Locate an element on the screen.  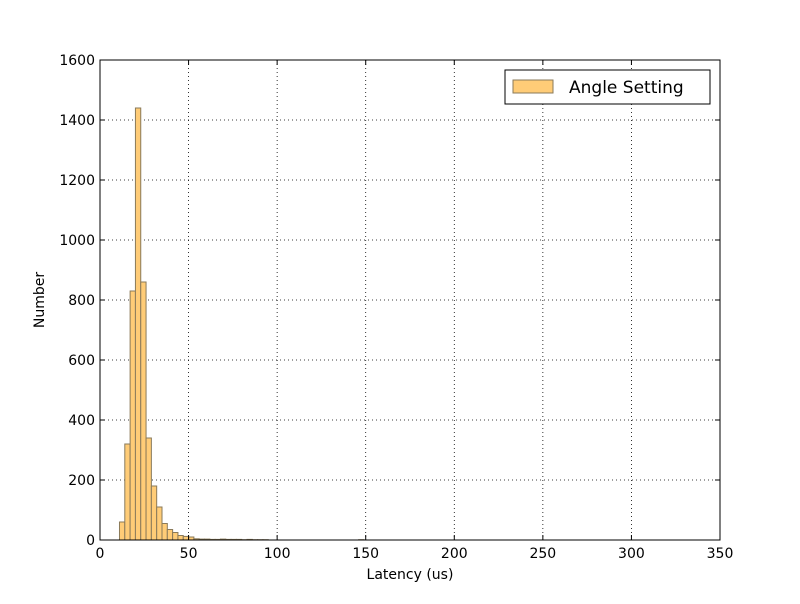
x-tick-label: 350 is located at coordinates (720, 554).